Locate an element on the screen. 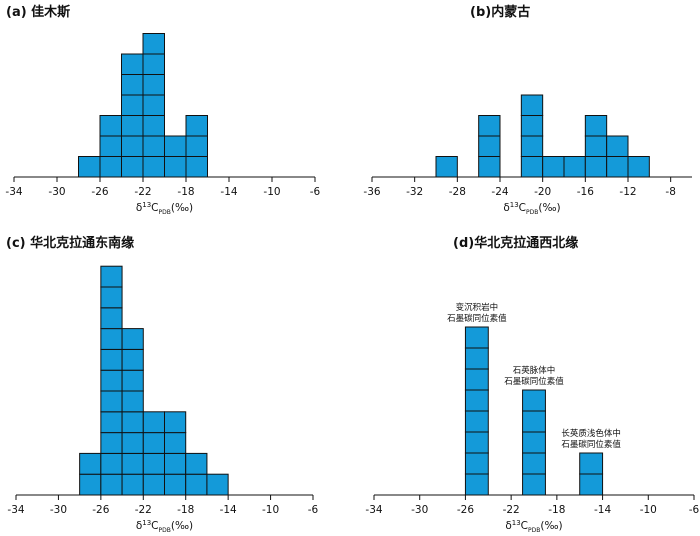  bar-annotation: 长英质浅色体中 is located at coordinates (591, 433).